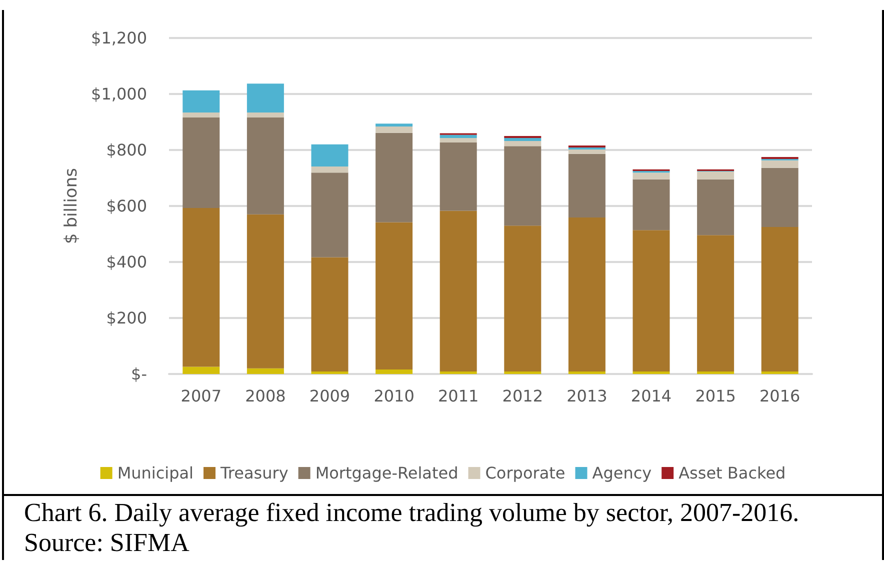 This screenshot has width=884, height=563. What do you see at coordinates (126, 318) in the screenshot?
I see `y-tick-label: $200` at bounding box center [126, 318].